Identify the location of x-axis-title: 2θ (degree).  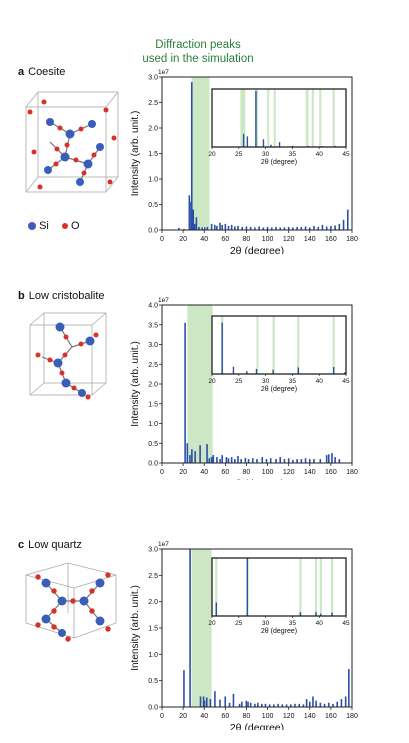
(257, 726).